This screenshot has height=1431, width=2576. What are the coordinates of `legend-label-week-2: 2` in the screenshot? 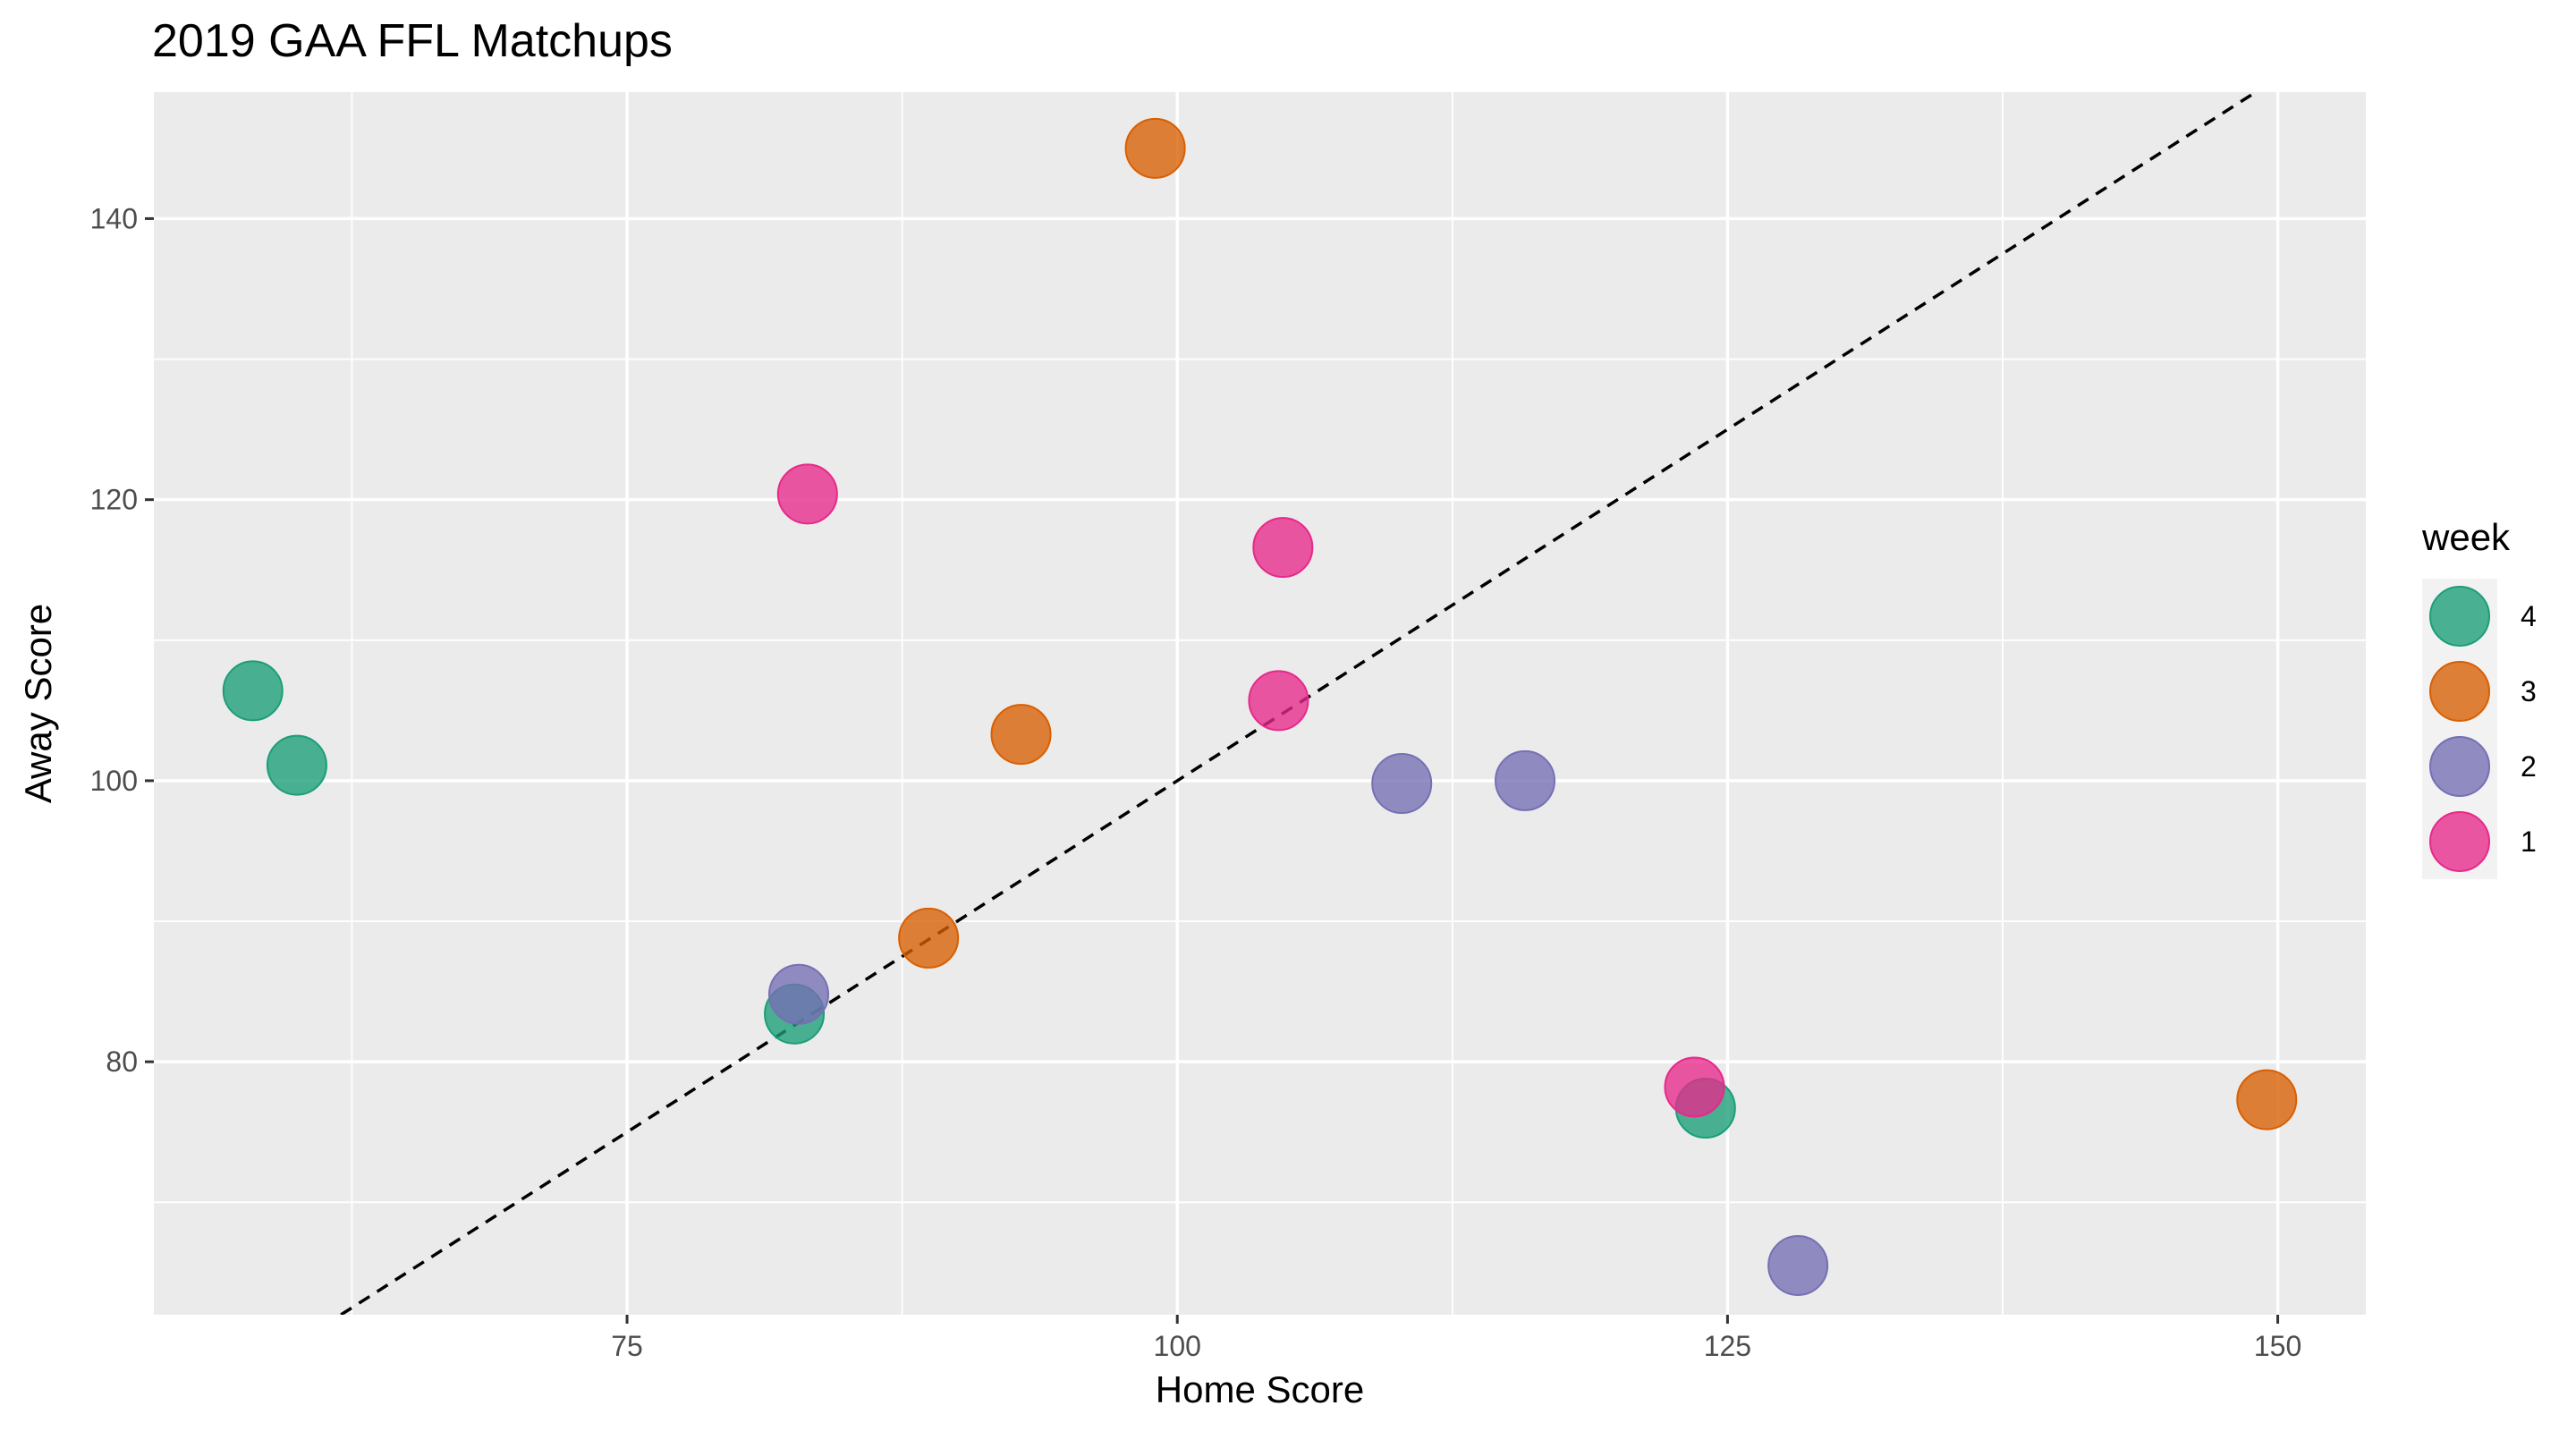 It's located at (2529, 766).